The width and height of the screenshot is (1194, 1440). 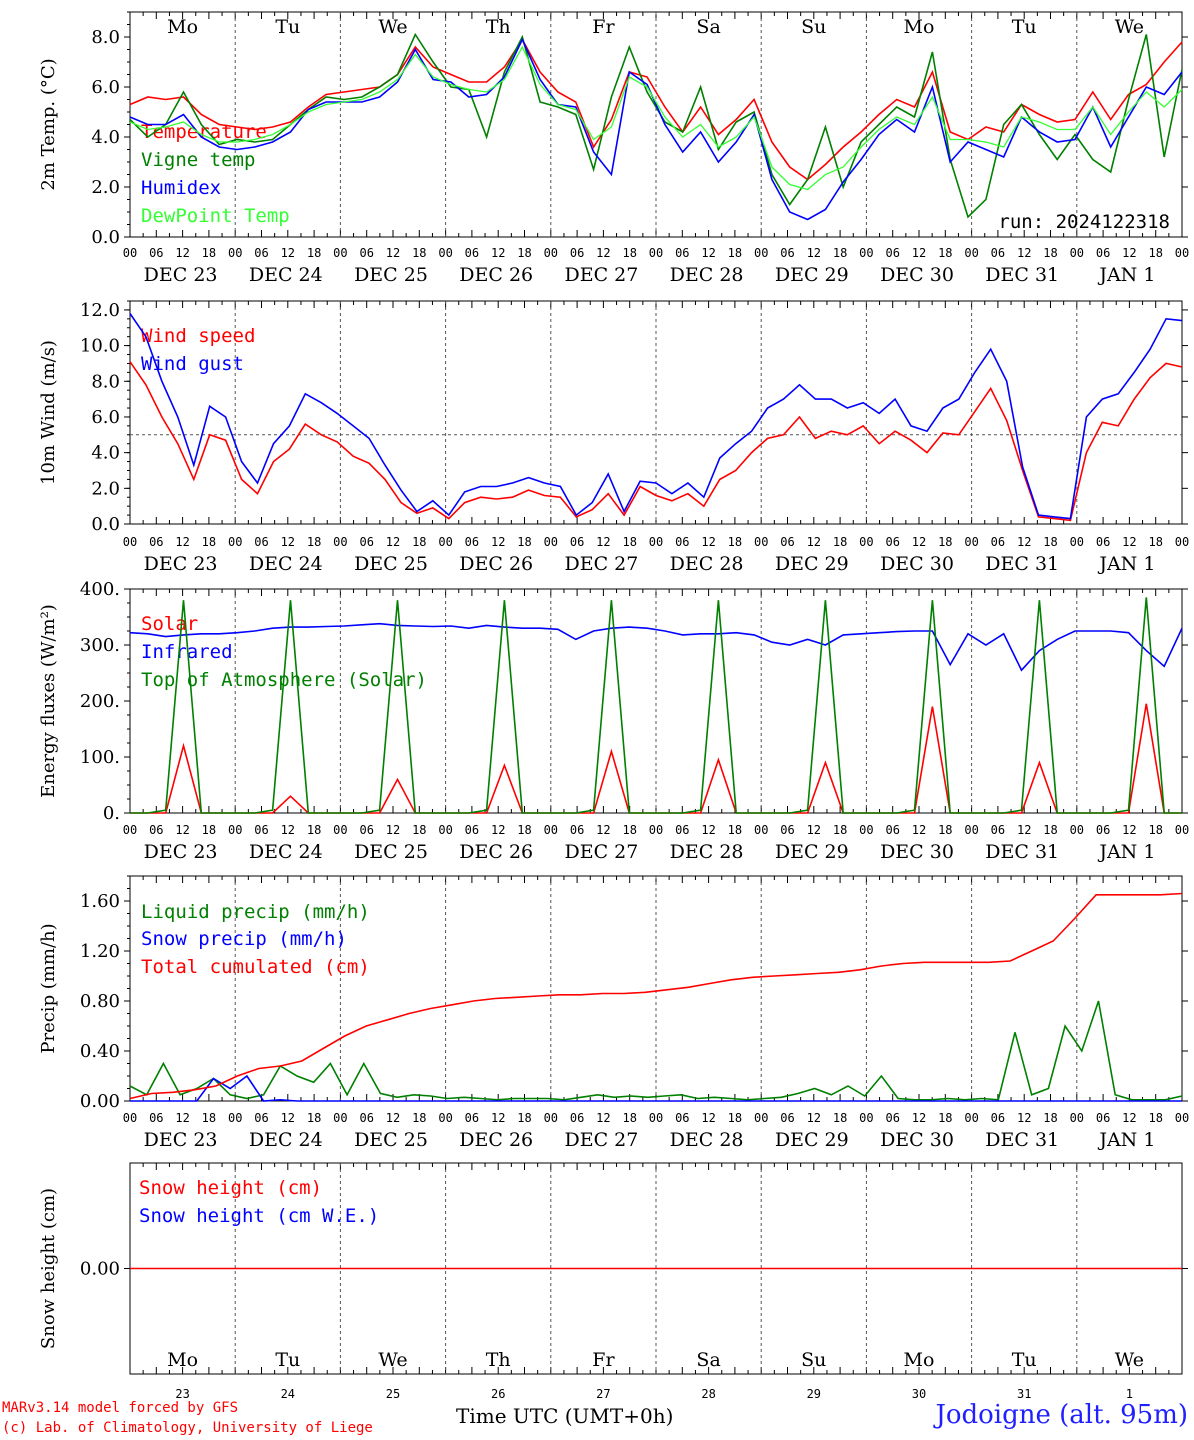 What do you see at coordinates (603, 27) in the screenshot?
I see `weekday-label: Fr` at bounding box center [603, 27].